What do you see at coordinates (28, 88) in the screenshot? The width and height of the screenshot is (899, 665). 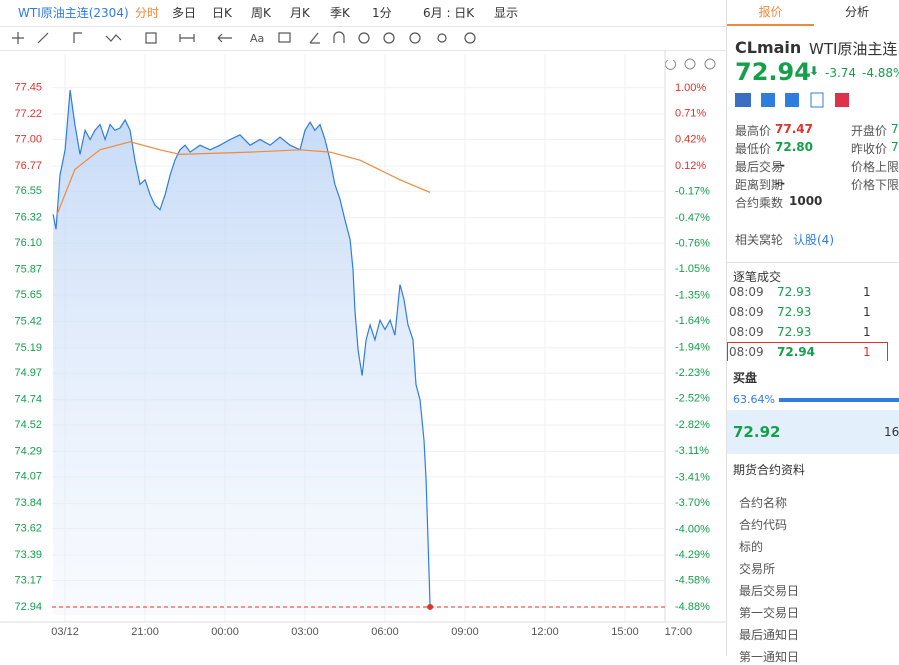 I see `y-tick-label: 77.45` at bounding box center [28, 88].